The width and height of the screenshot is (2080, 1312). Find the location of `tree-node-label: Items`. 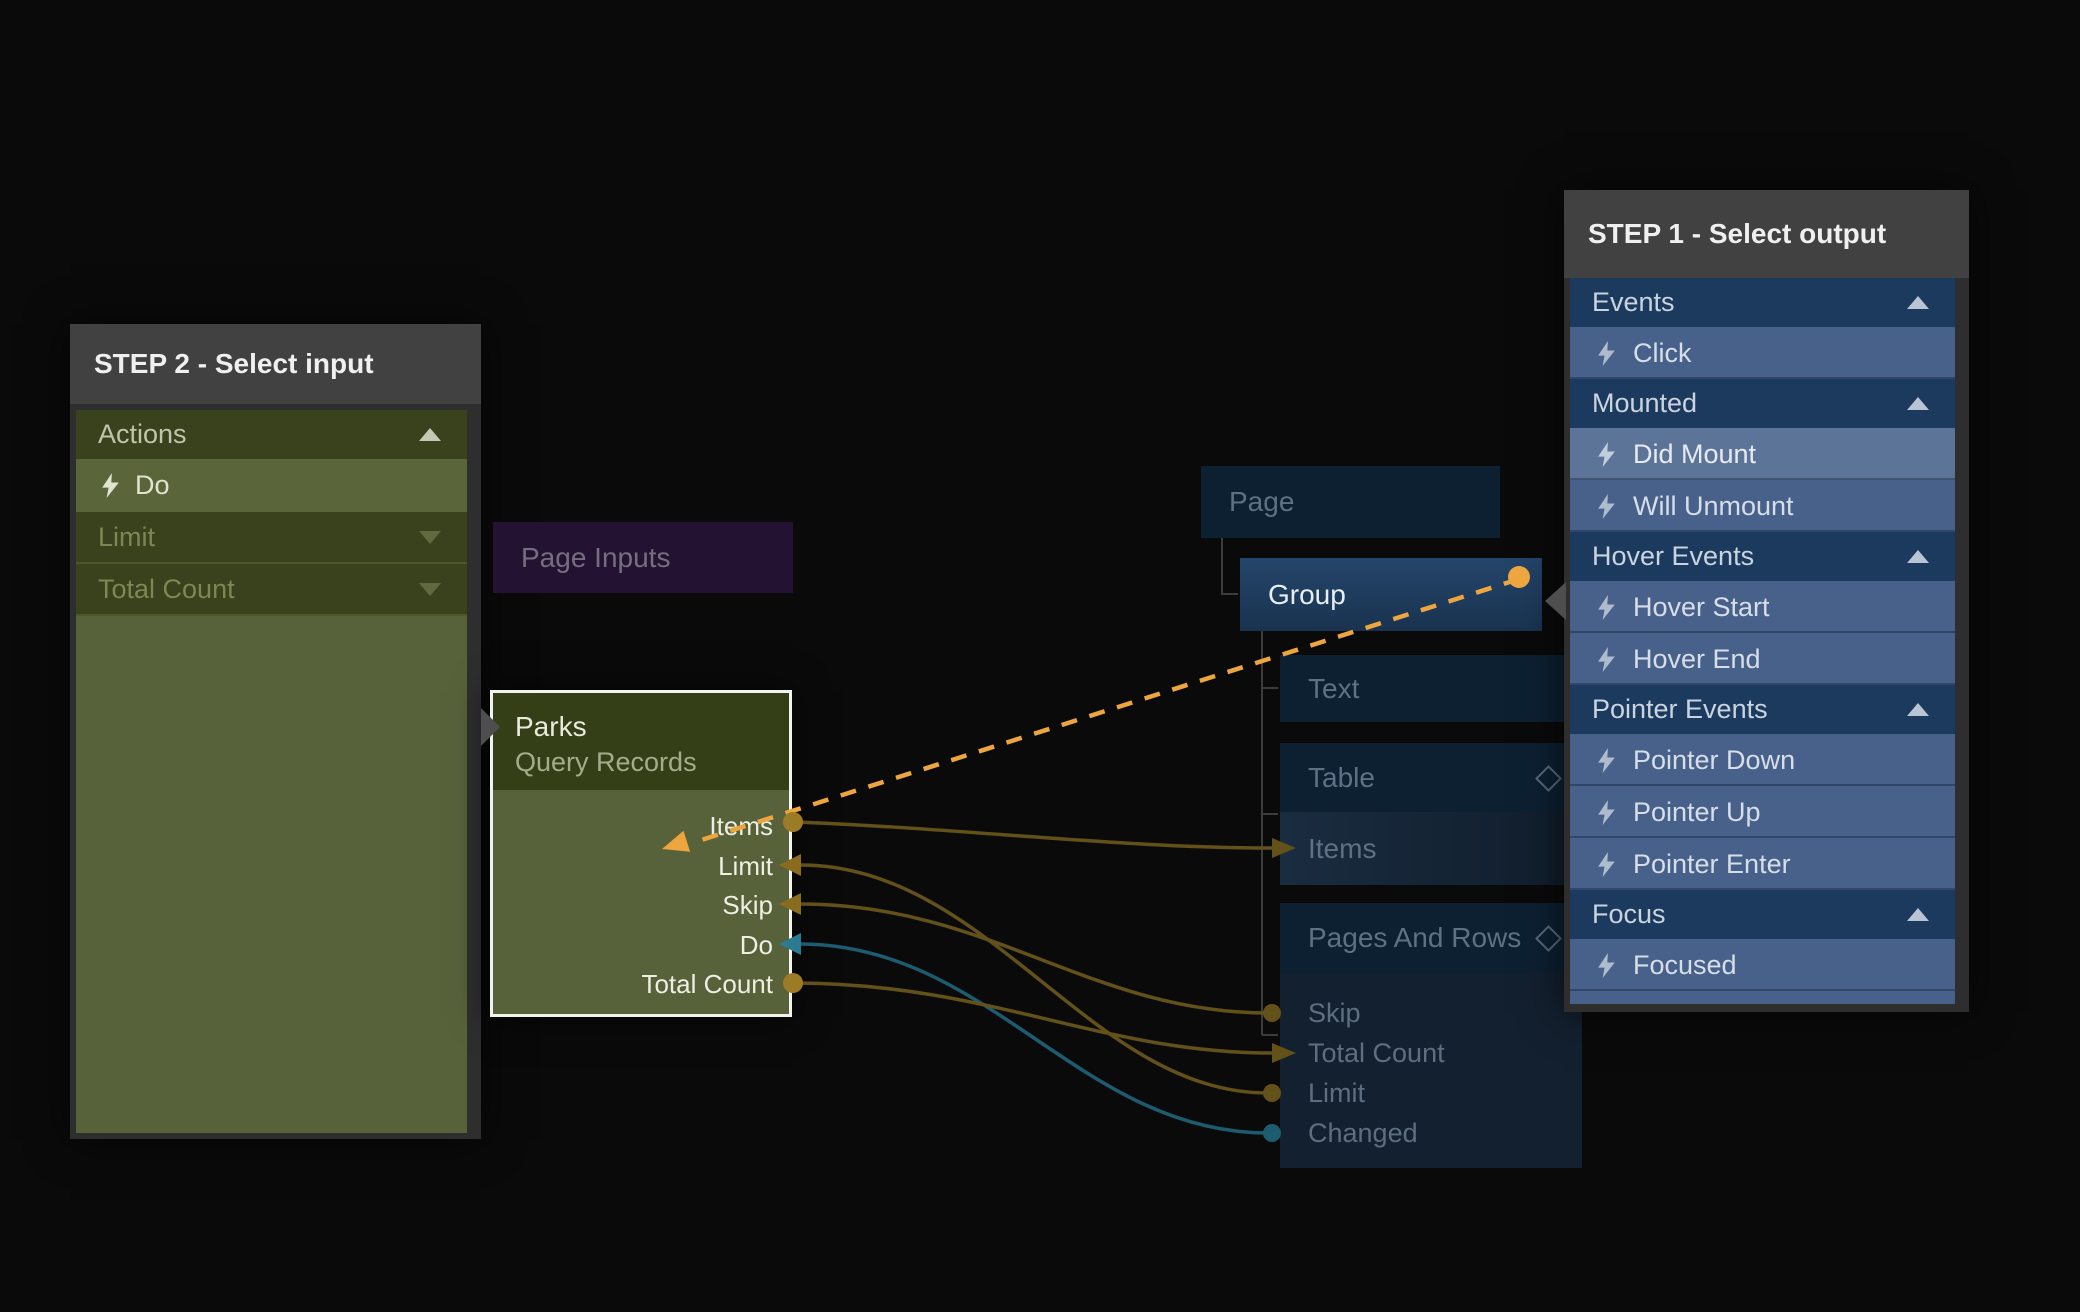

tree-node-label: Items is located at coordinates (1342, 848).